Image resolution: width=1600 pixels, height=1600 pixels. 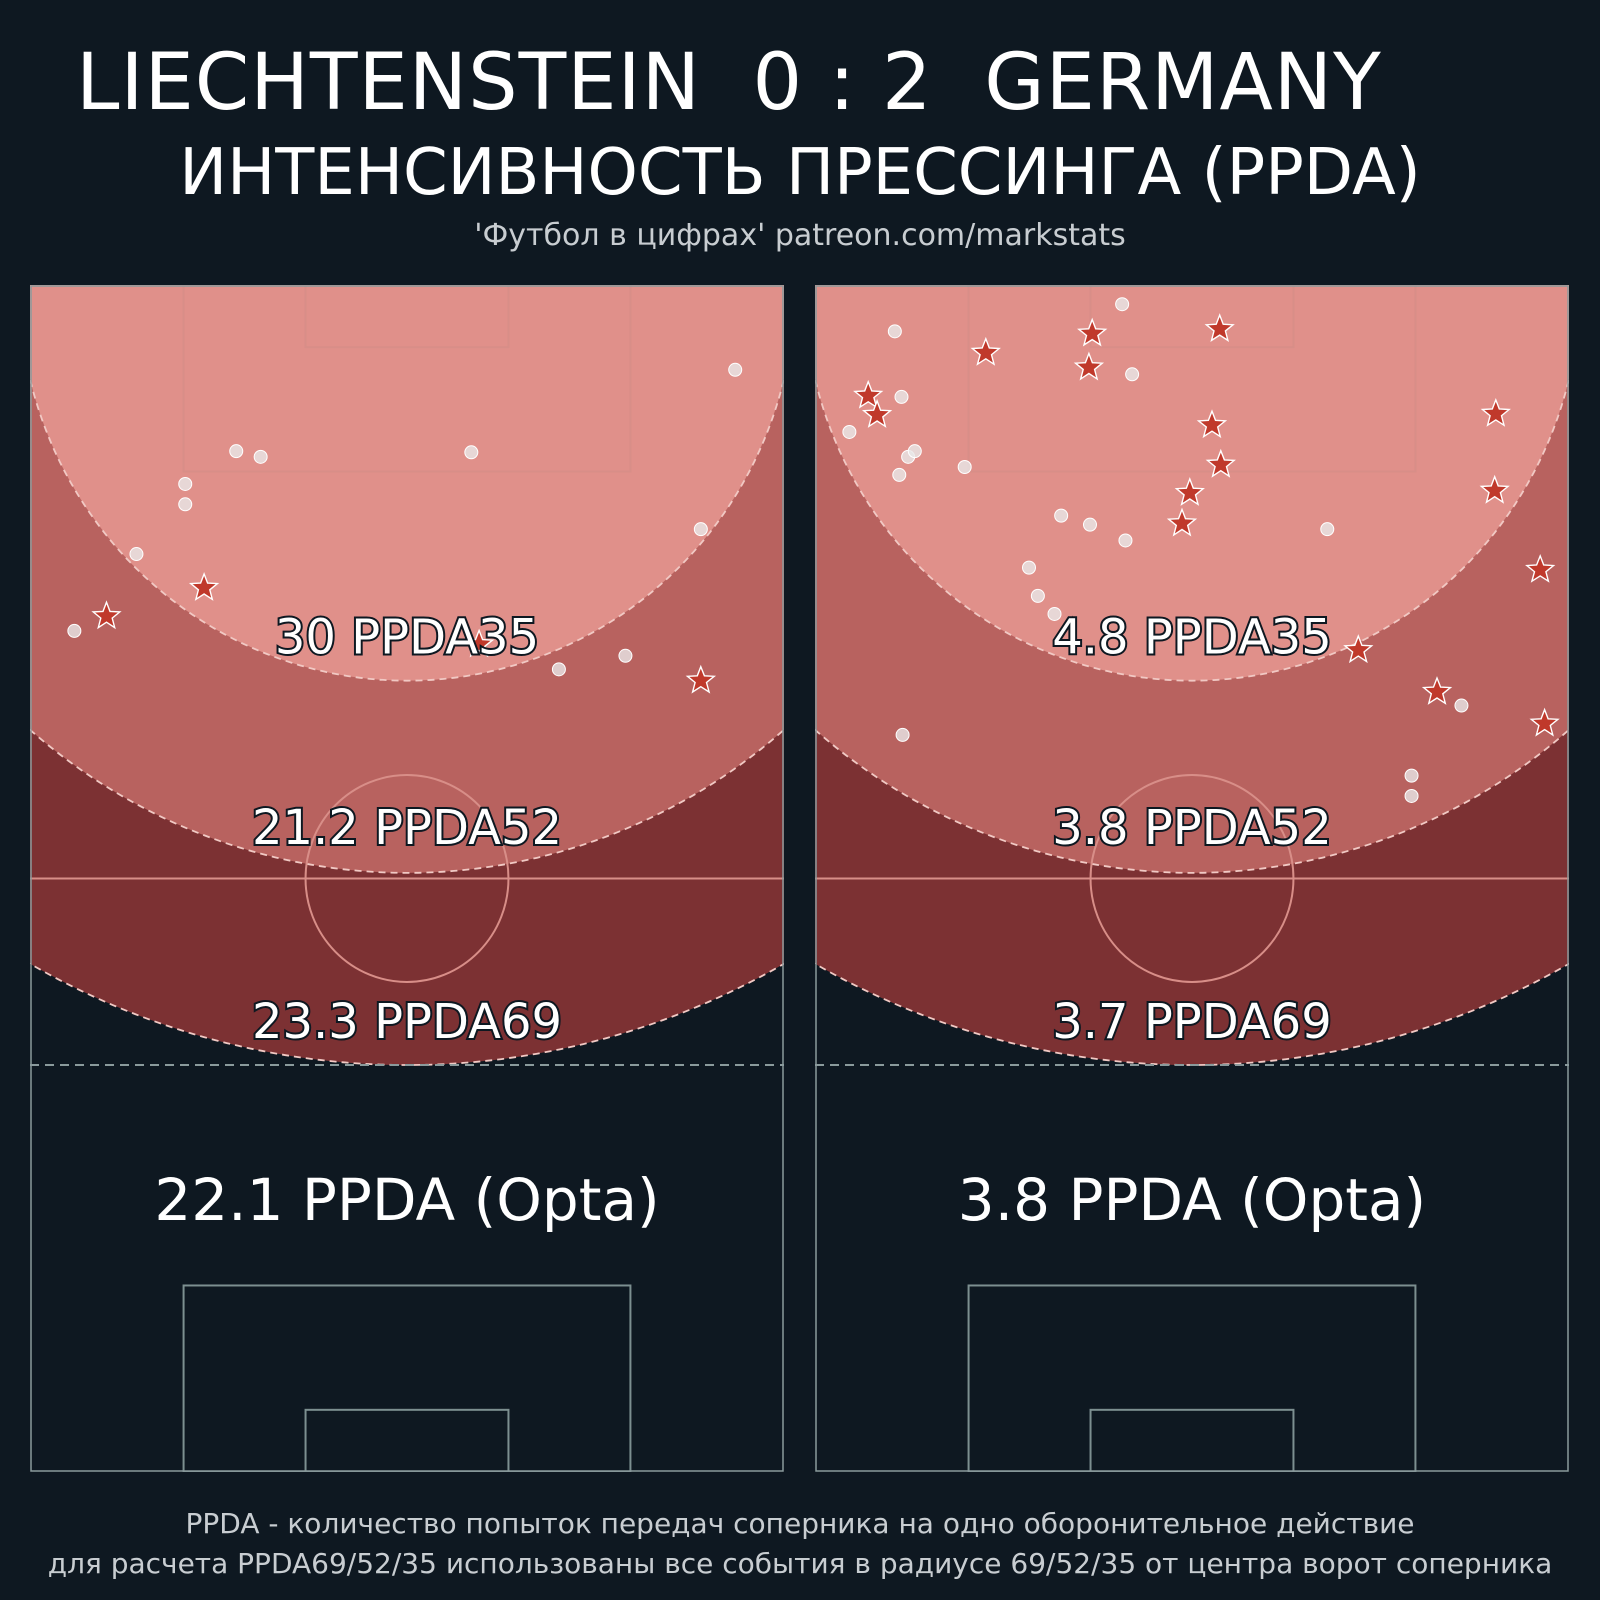 What do you see at coordinates (1192, 1022) in the screenshot?
I see `zone-label-ppda69: 3.7 PPDA69` at bounding box center [1192, 1022].